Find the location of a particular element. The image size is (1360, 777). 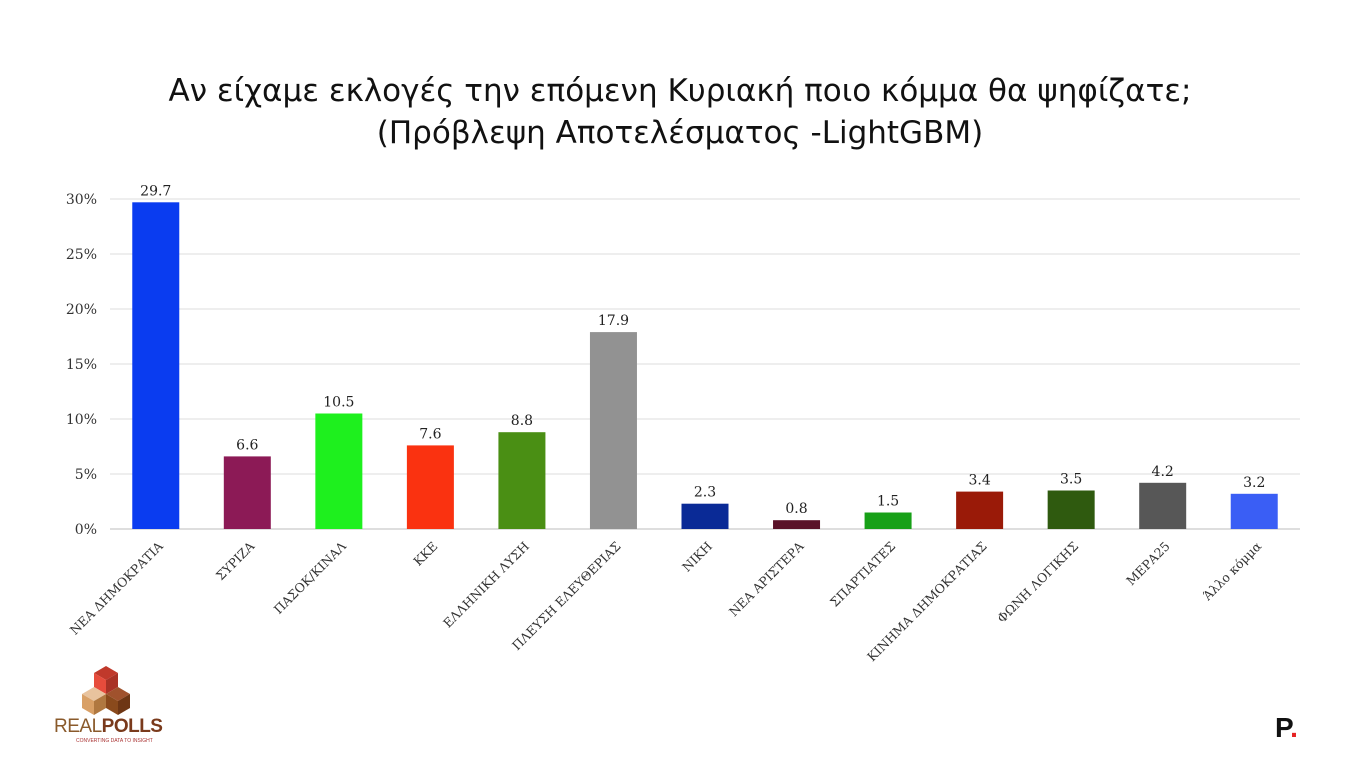

realpolls-logo: REALPOLLS CONVERTING DATA TO INSIGHT is located at coordinates (114, 704).